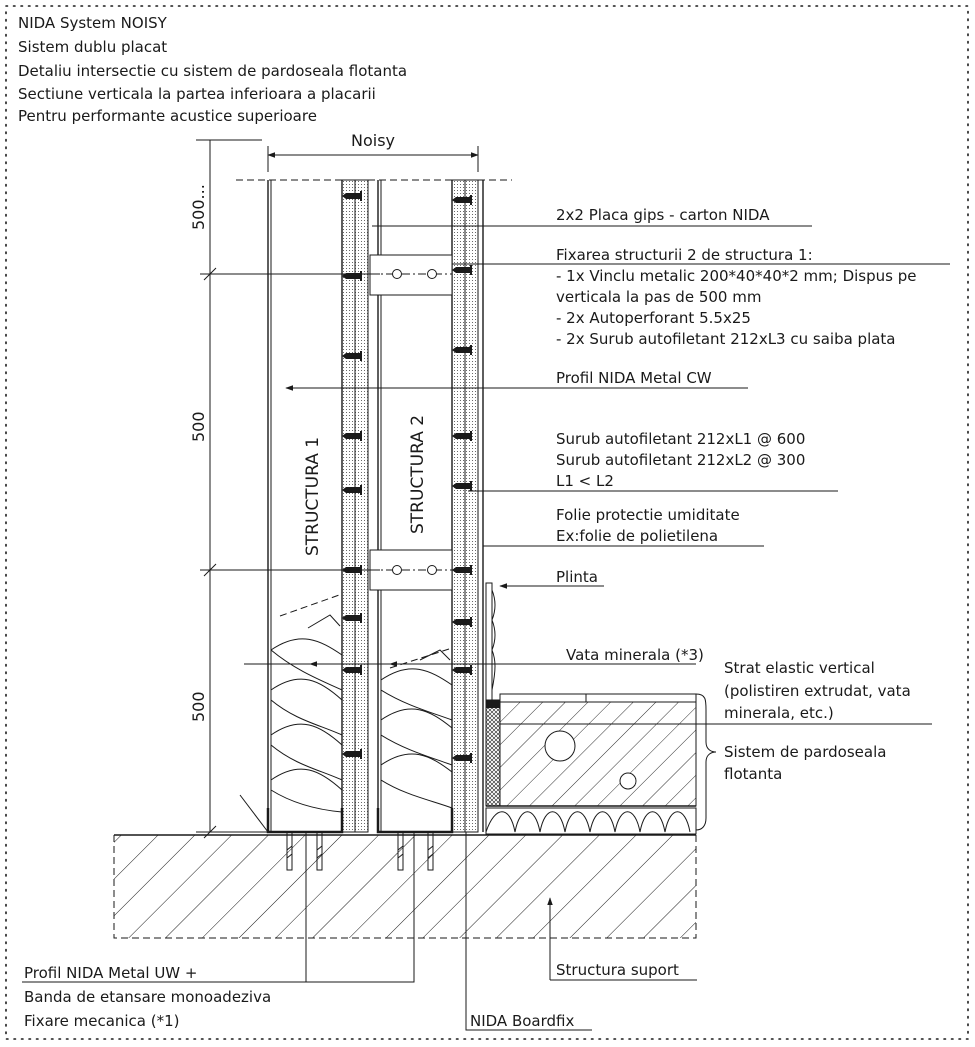 This screenshot has height=1047, width=975. I want to click on callout-uw-3: Fixare mecanica (*1), so click(102, 1021).